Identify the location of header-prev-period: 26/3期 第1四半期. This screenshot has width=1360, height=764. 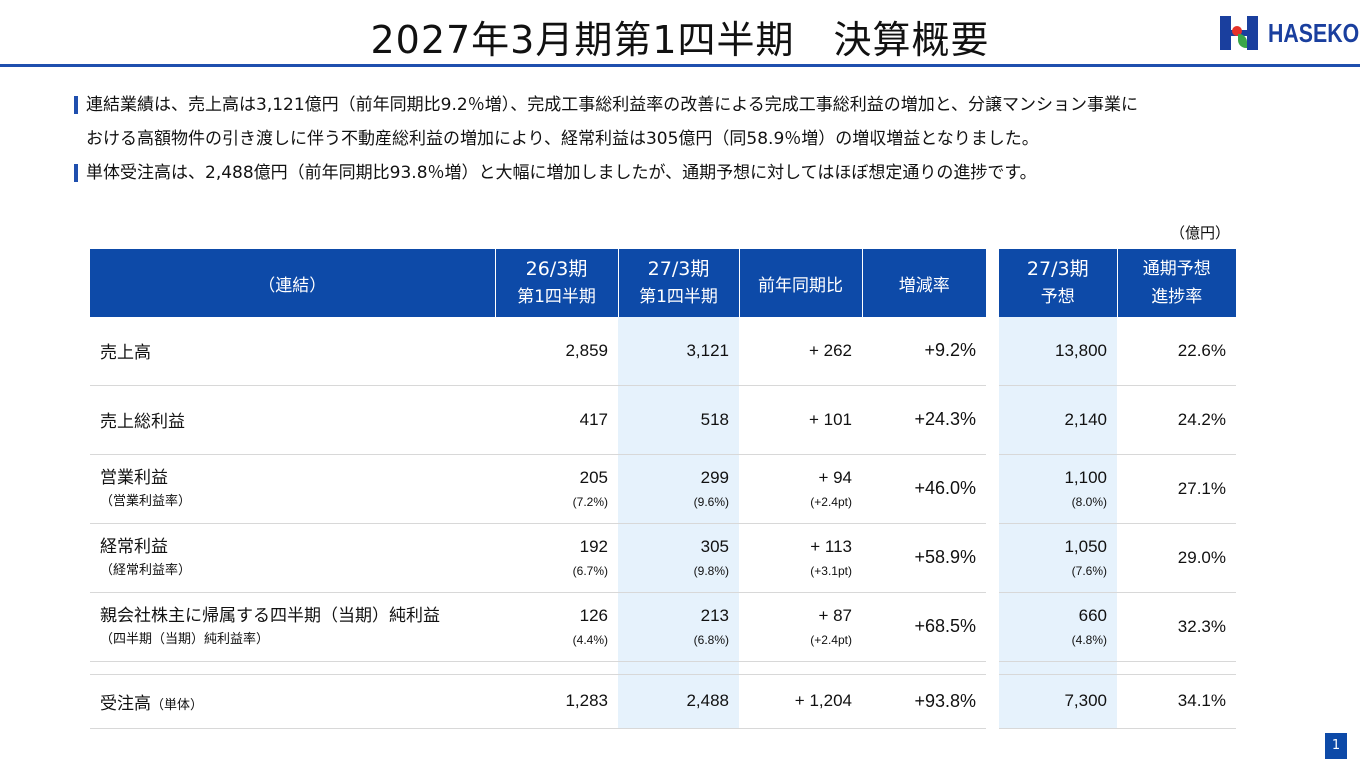
(556, 283).